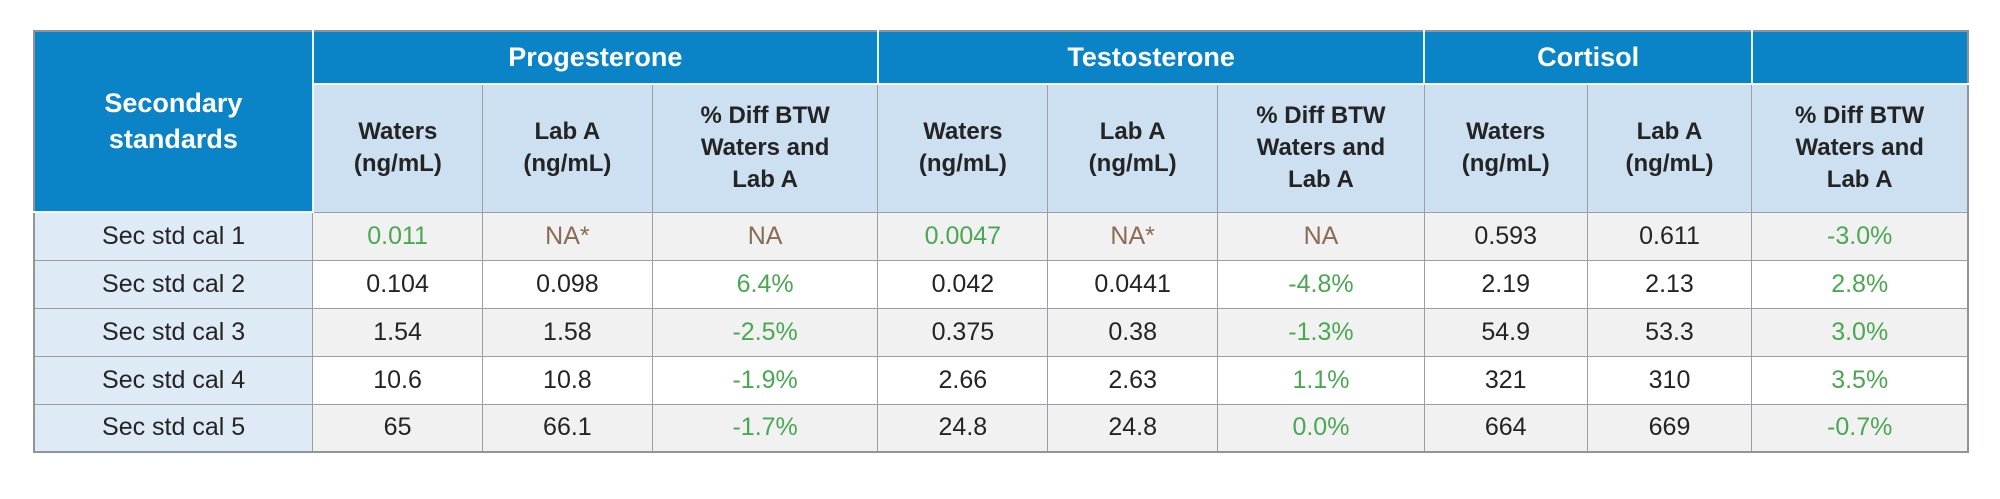  I want to click on value-cell: 2.66, so click(963, 380).